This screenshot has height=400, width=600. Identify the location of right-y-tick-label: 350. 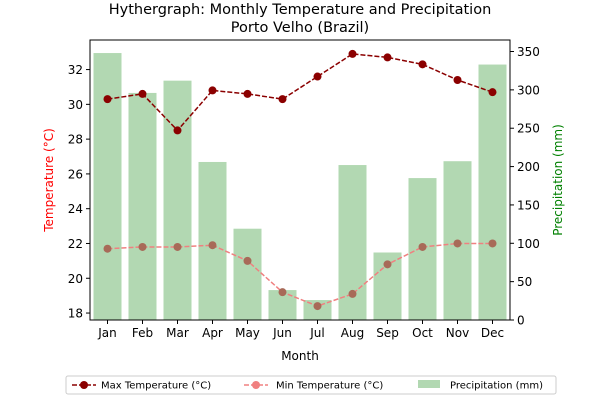
(528, 52).